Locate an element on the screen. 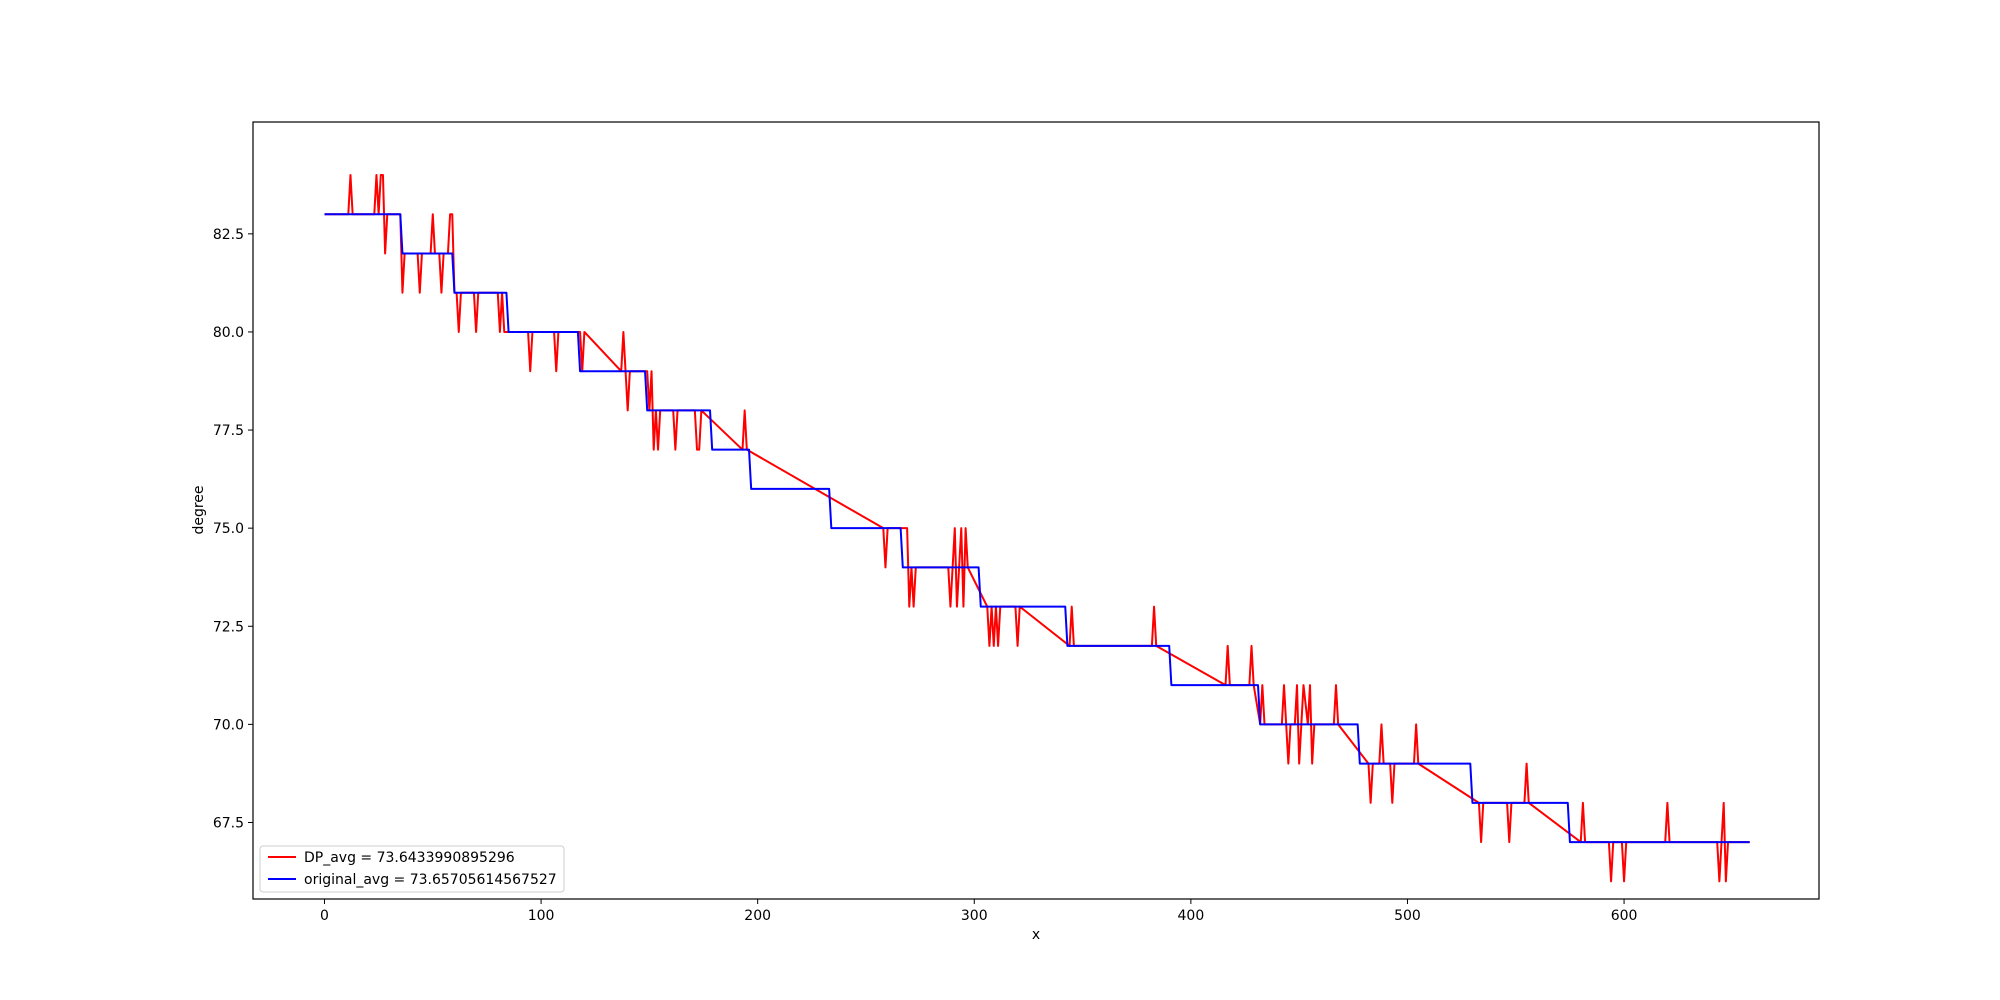 This screenshot has height=1000, width=2000. legend-label-original-avg: original_avg = 73.65705614567527 is located at coordinates (430, 880).